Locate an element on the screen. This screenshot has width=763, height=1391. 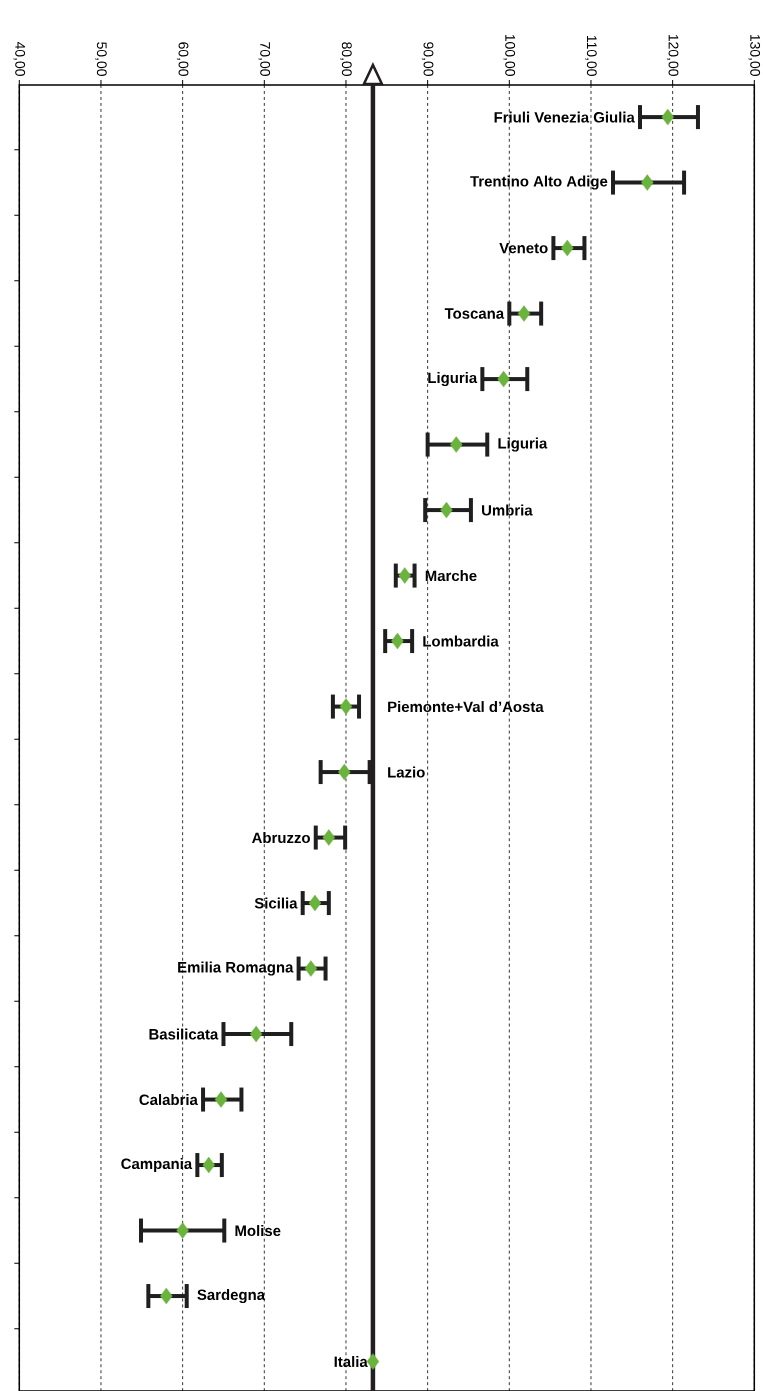
y-tick-label: Sardegna is located at coordinates (231, 1296).